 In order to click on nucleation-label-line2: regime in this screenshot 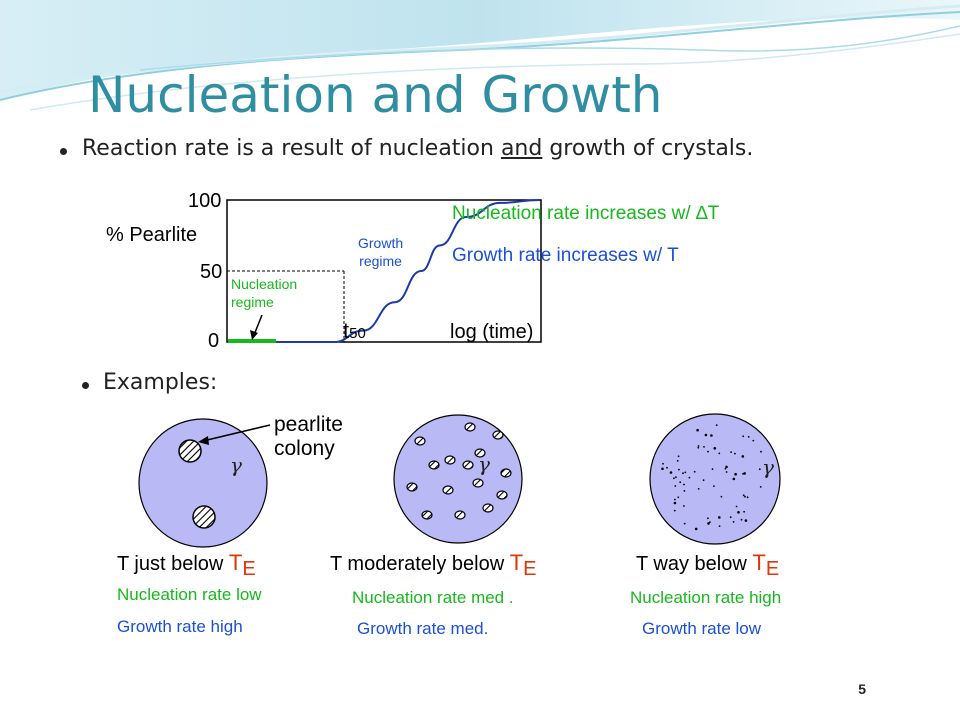, I will do `click(252, 302)`.